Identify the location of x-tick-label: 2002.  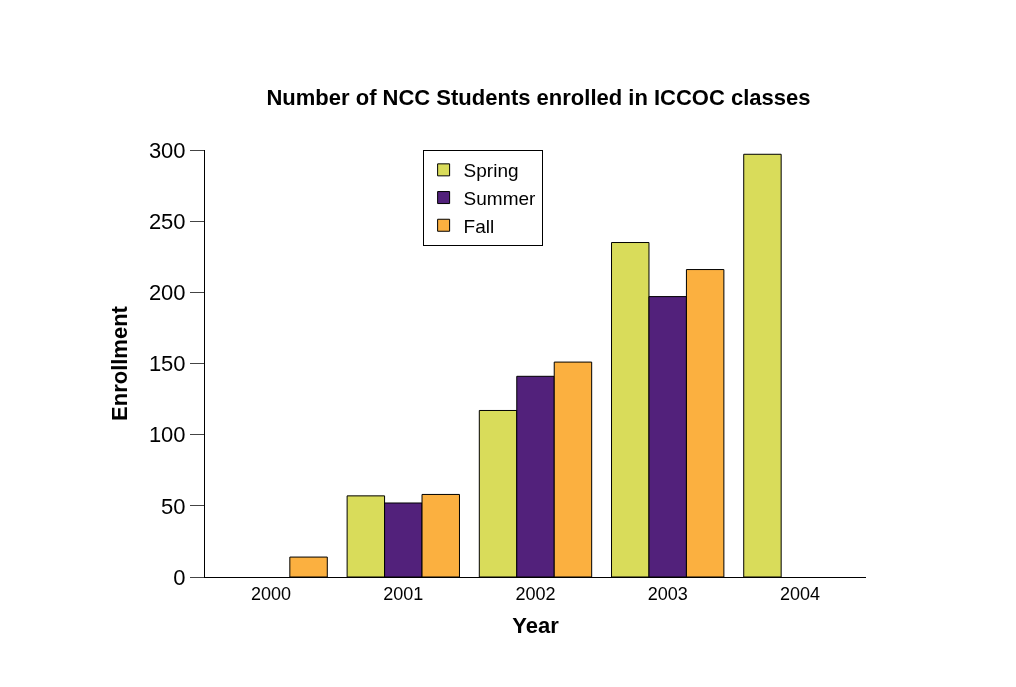
(535, 593).